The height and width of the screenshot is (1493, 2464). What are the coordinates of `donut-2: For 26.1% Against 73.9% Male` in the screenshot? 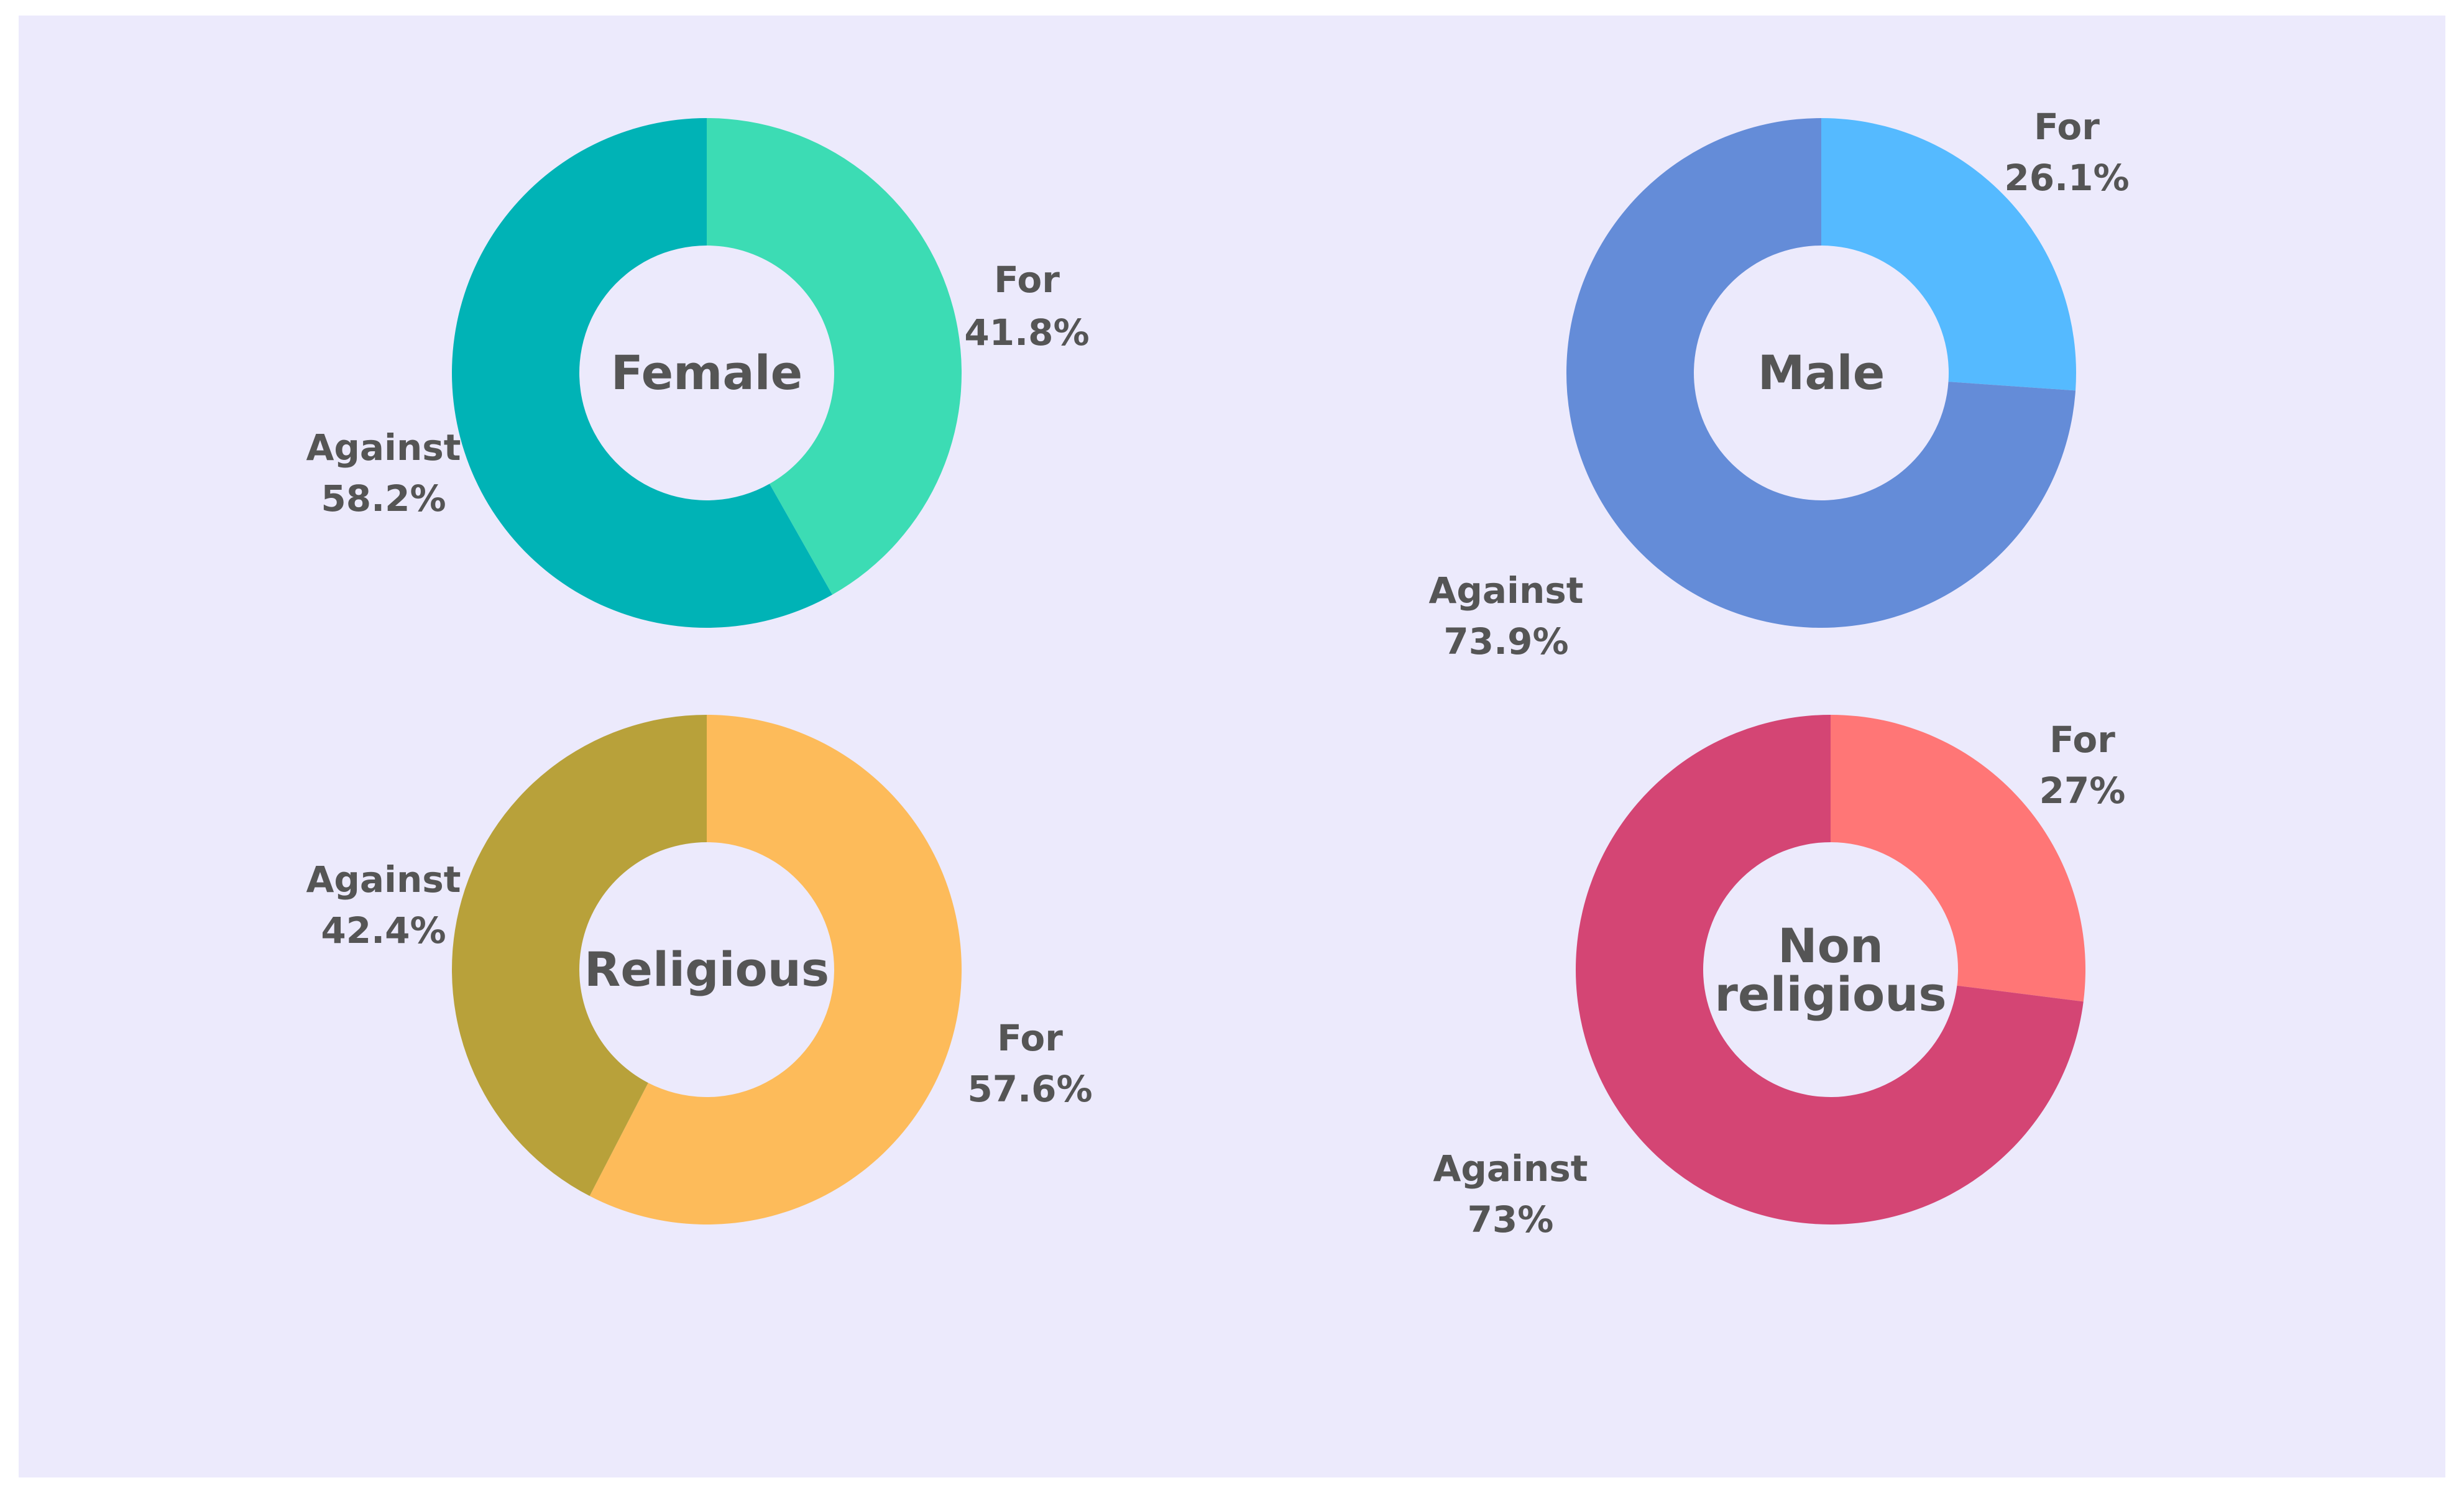 It's located at (1780, 384).